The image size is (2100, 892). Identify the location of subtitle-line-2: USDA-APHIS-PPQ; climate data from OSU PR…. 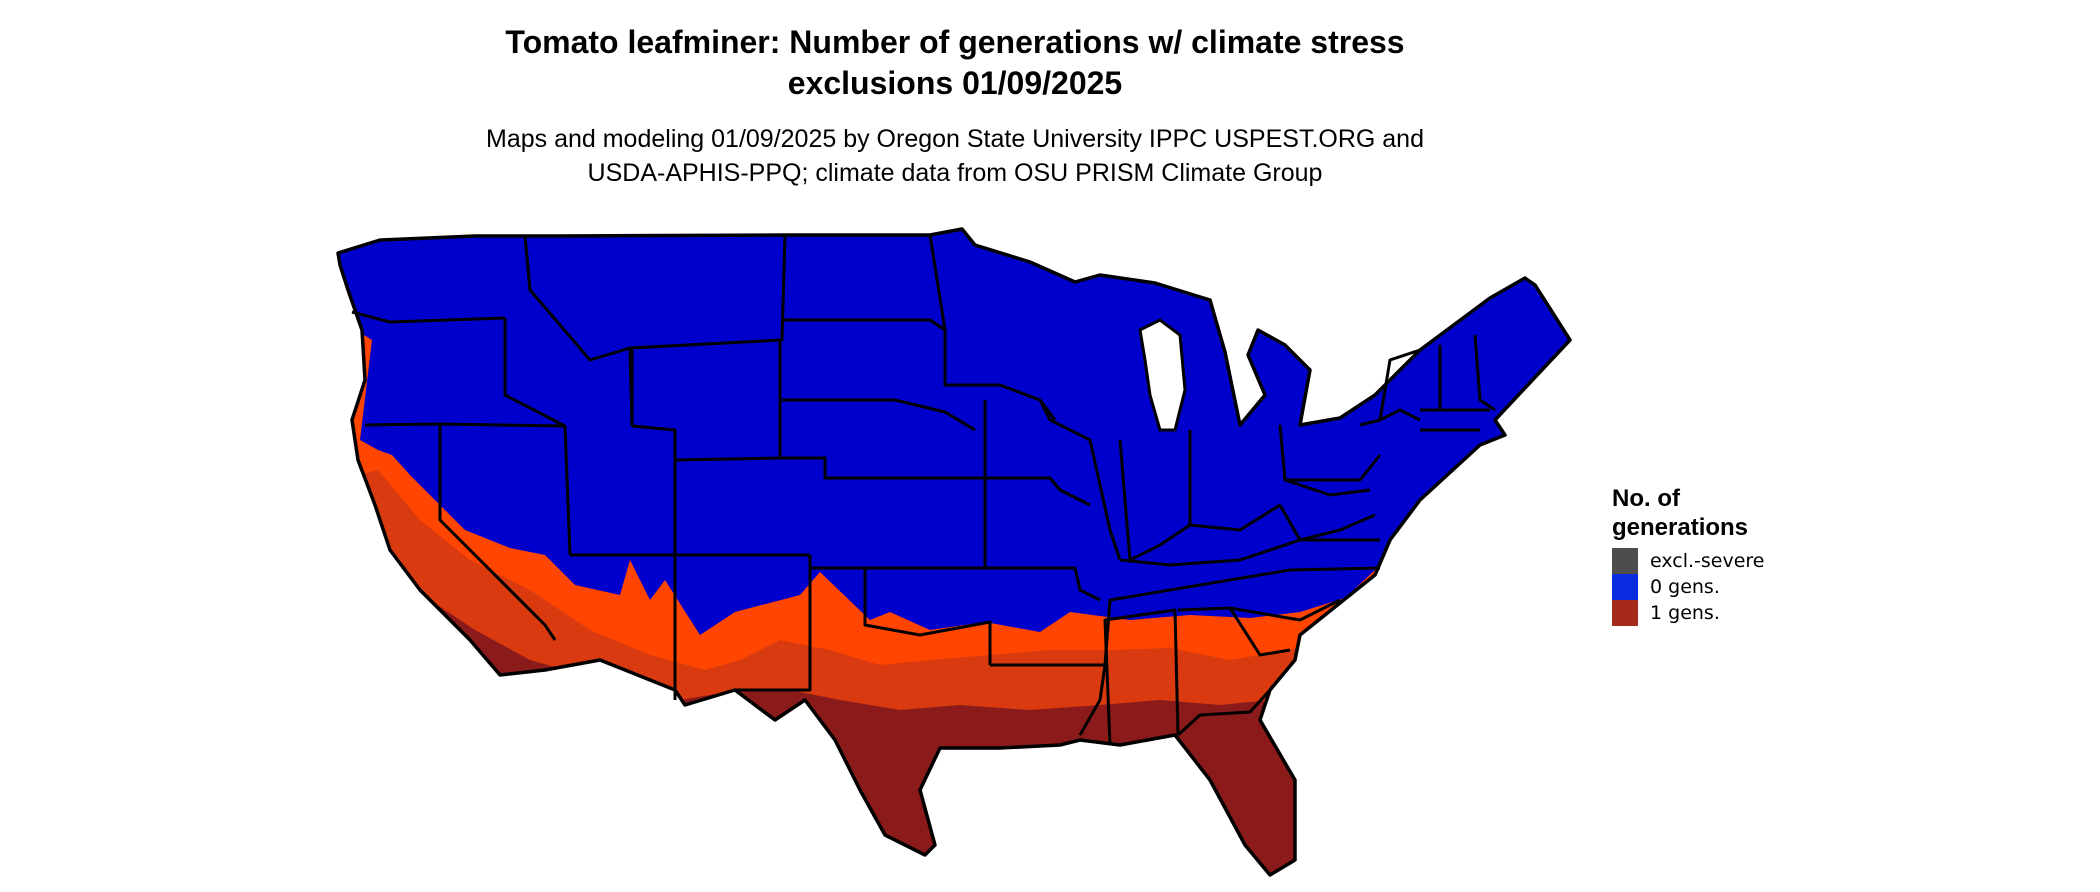
(955, 173).